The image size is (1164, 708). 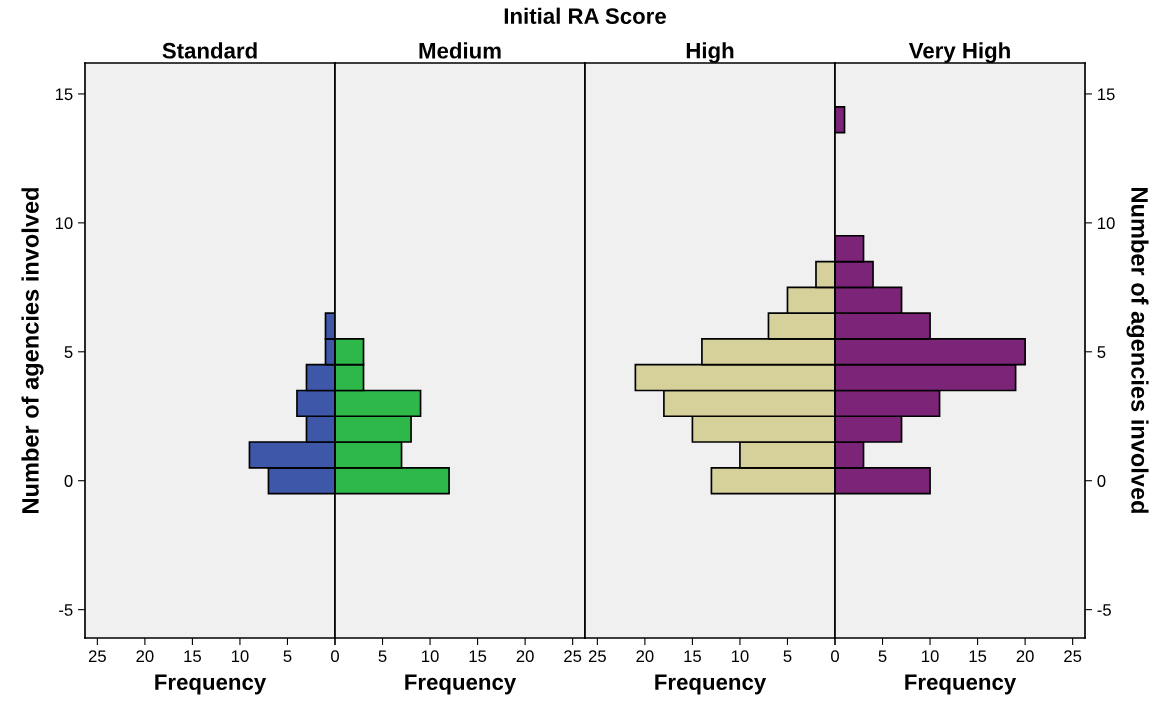 What do you see at coordinates (959, 52) in the screenshot?
I see `chart-title: Very High` at bounding box center [959, 52].